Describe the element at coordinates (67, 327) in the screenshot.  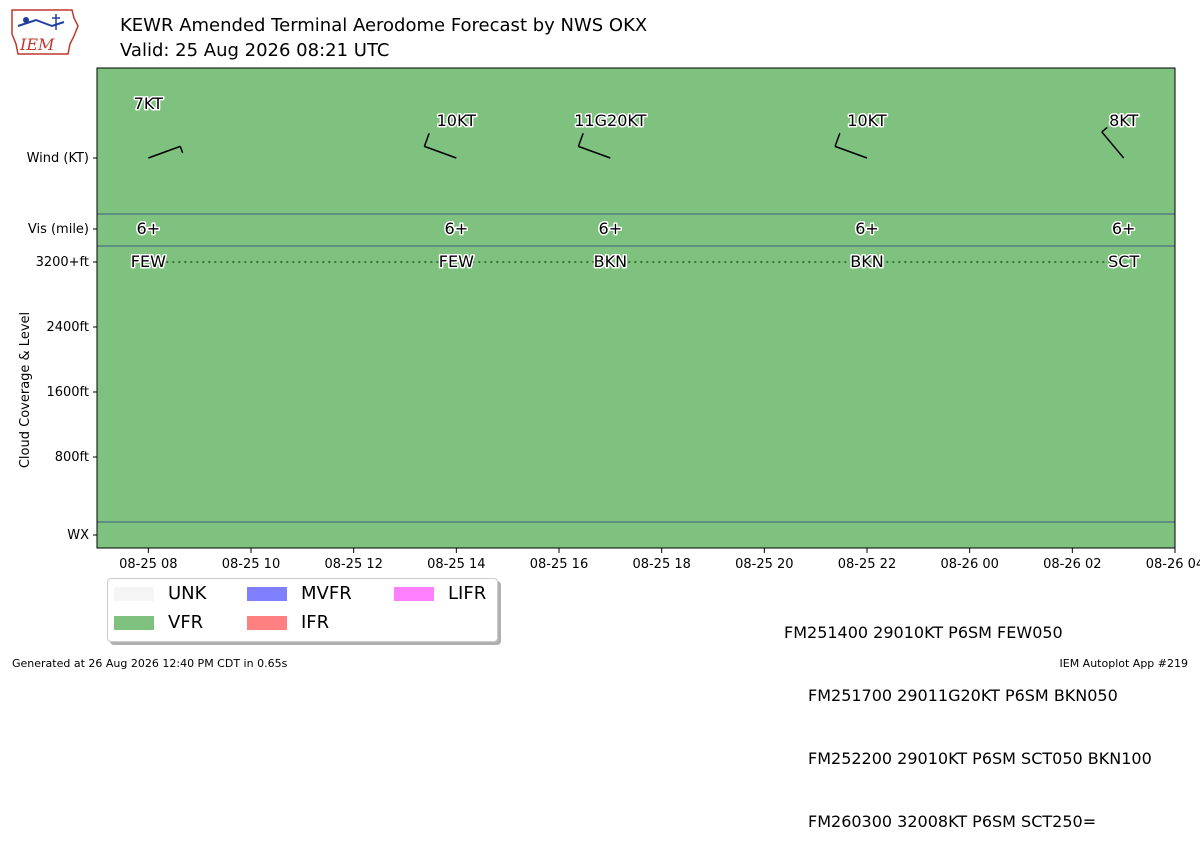
I see `y-tick-cloud-1: 2400ft` at that location.